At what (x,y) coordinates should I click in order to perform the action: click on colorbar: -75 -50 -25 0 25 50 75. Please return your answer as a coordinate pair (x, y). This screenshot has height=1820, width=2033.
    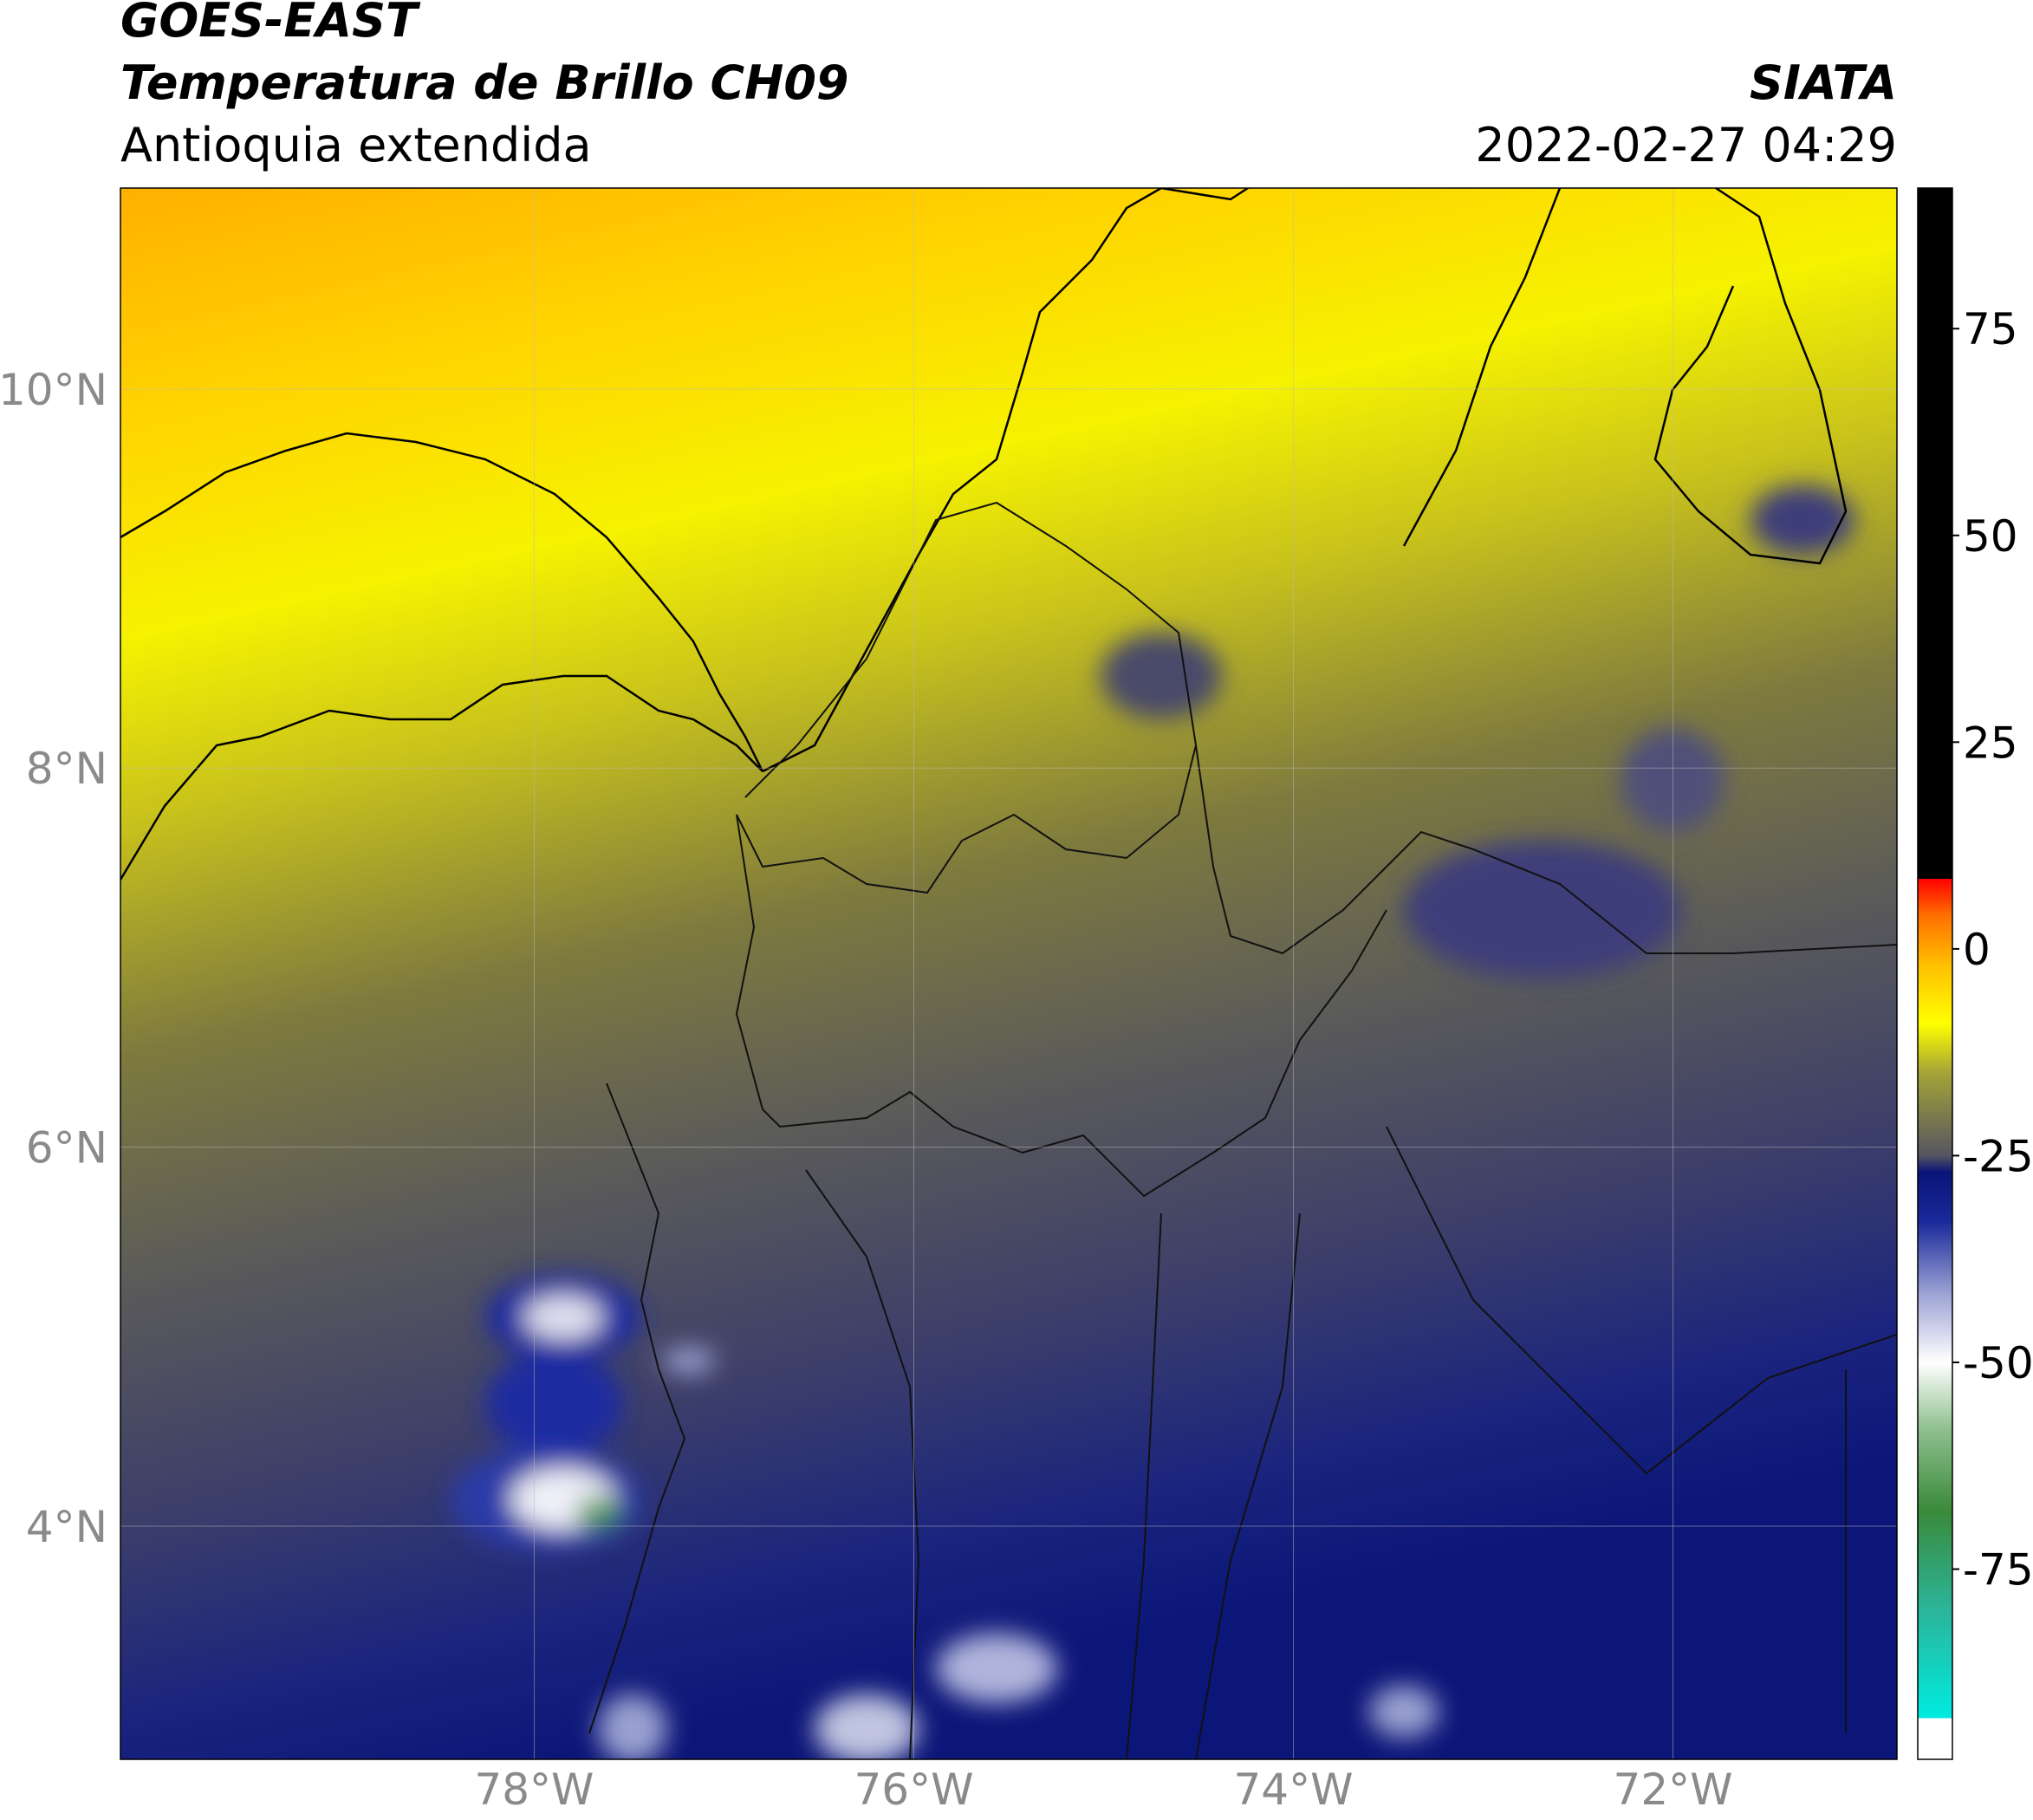
    Looking at the image, I should click on (1975, 973).